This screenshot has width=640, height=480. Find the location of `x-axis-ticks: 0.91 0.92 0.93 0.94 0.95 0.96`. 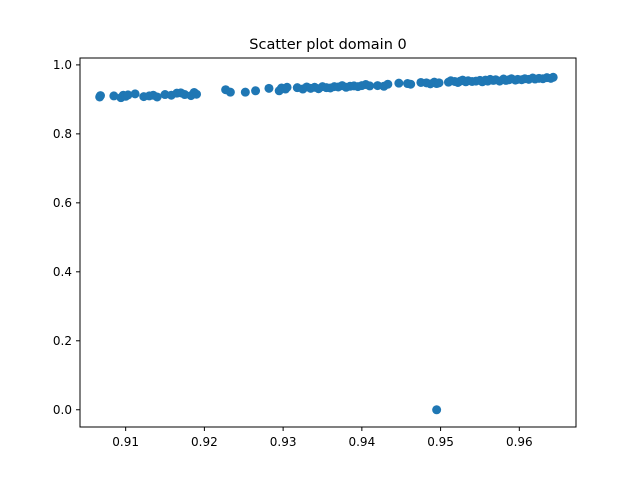

x-axis-ticks: 0.91 0.92 0.93 0.94 0.95 0.96 is located at coordinates (322, 438).